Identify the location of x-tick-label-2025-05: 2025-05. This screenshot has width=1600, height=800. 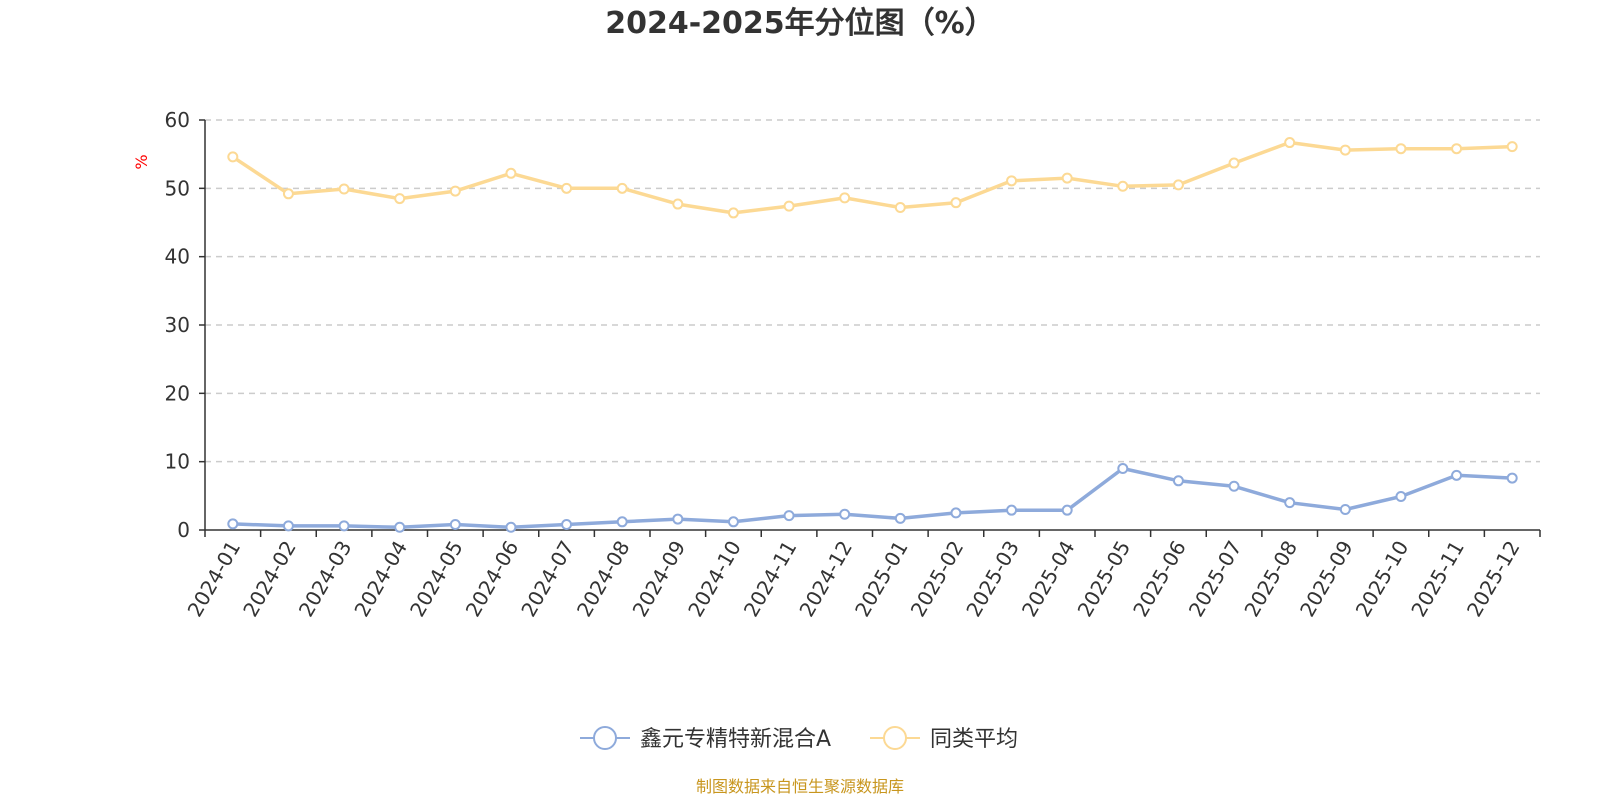
(1104, 579).